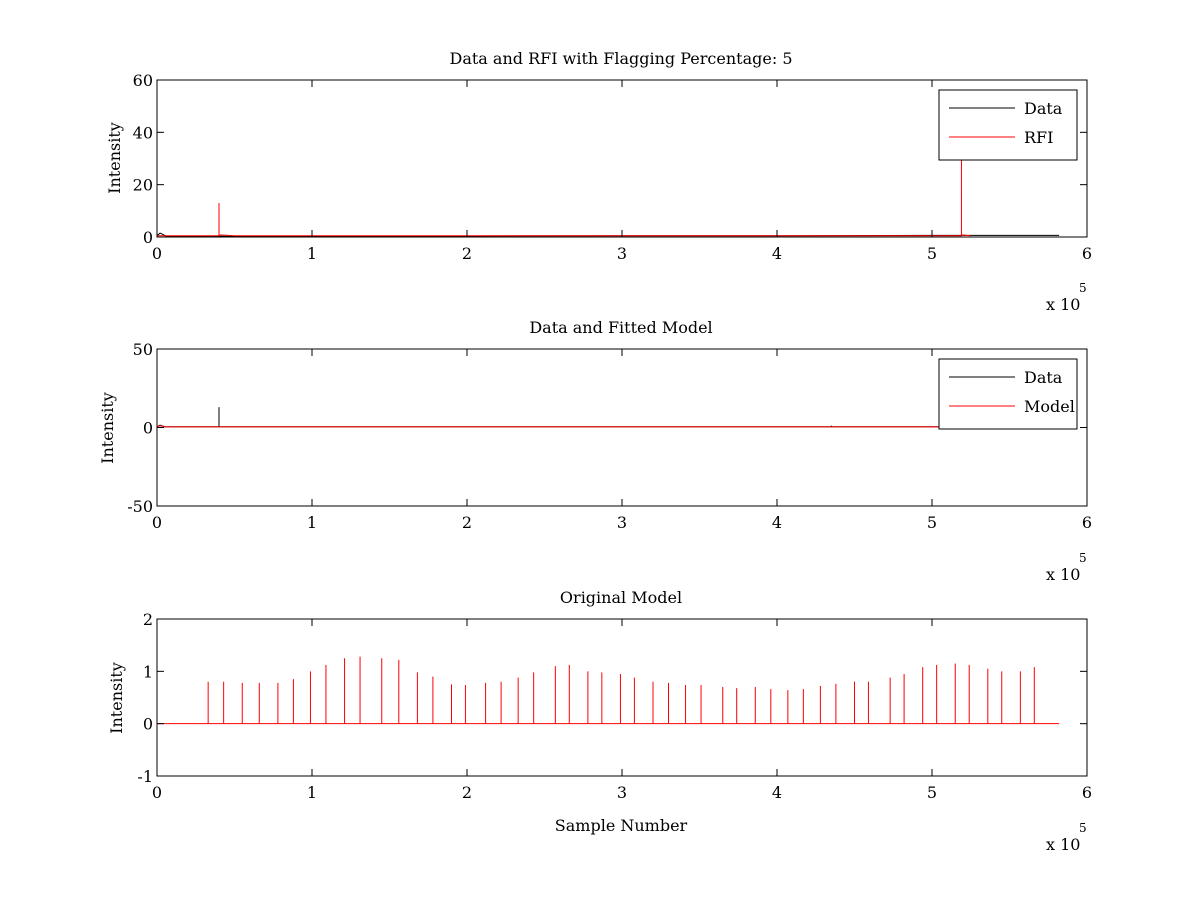 The width and height of the screenshot is (1200, 900). What do you see at coordinates (1063, 844) in the screenshot?
I see `subplot-3-xmultiplier-base: x 10` at bounding box center [1063, 844].